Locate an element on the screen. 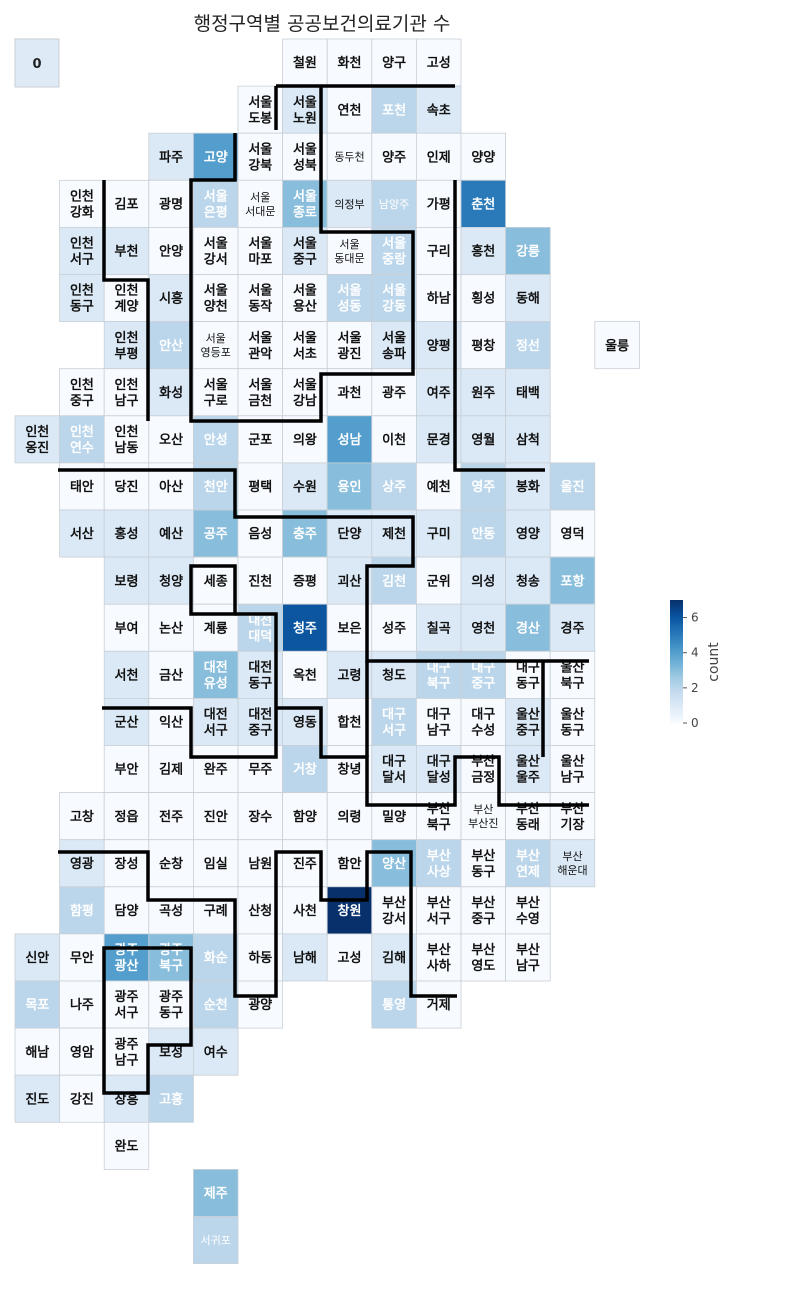  tile-label: 계룡 is located at coordinates (216, 628).